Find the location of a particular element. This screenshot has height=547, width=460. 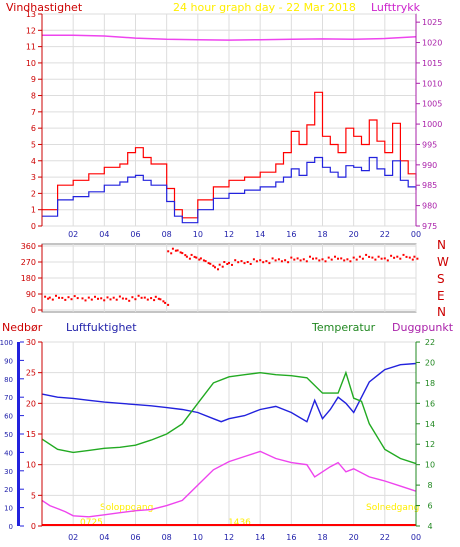

direction-tick-label: 0 is located at coordinates (33, 310).